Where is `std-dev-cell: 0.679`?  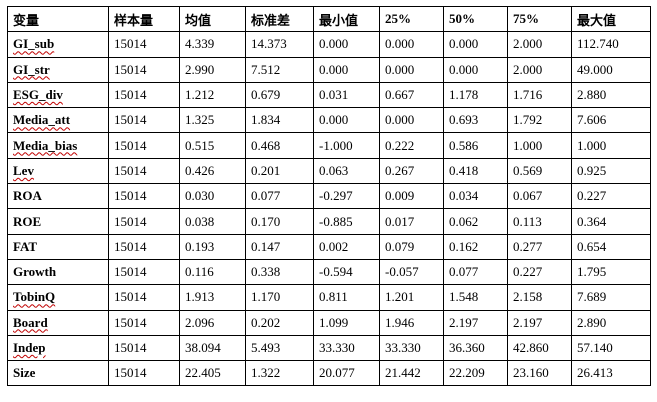 std-dev-cell: 0.679 is located at coordinates (279, 95).